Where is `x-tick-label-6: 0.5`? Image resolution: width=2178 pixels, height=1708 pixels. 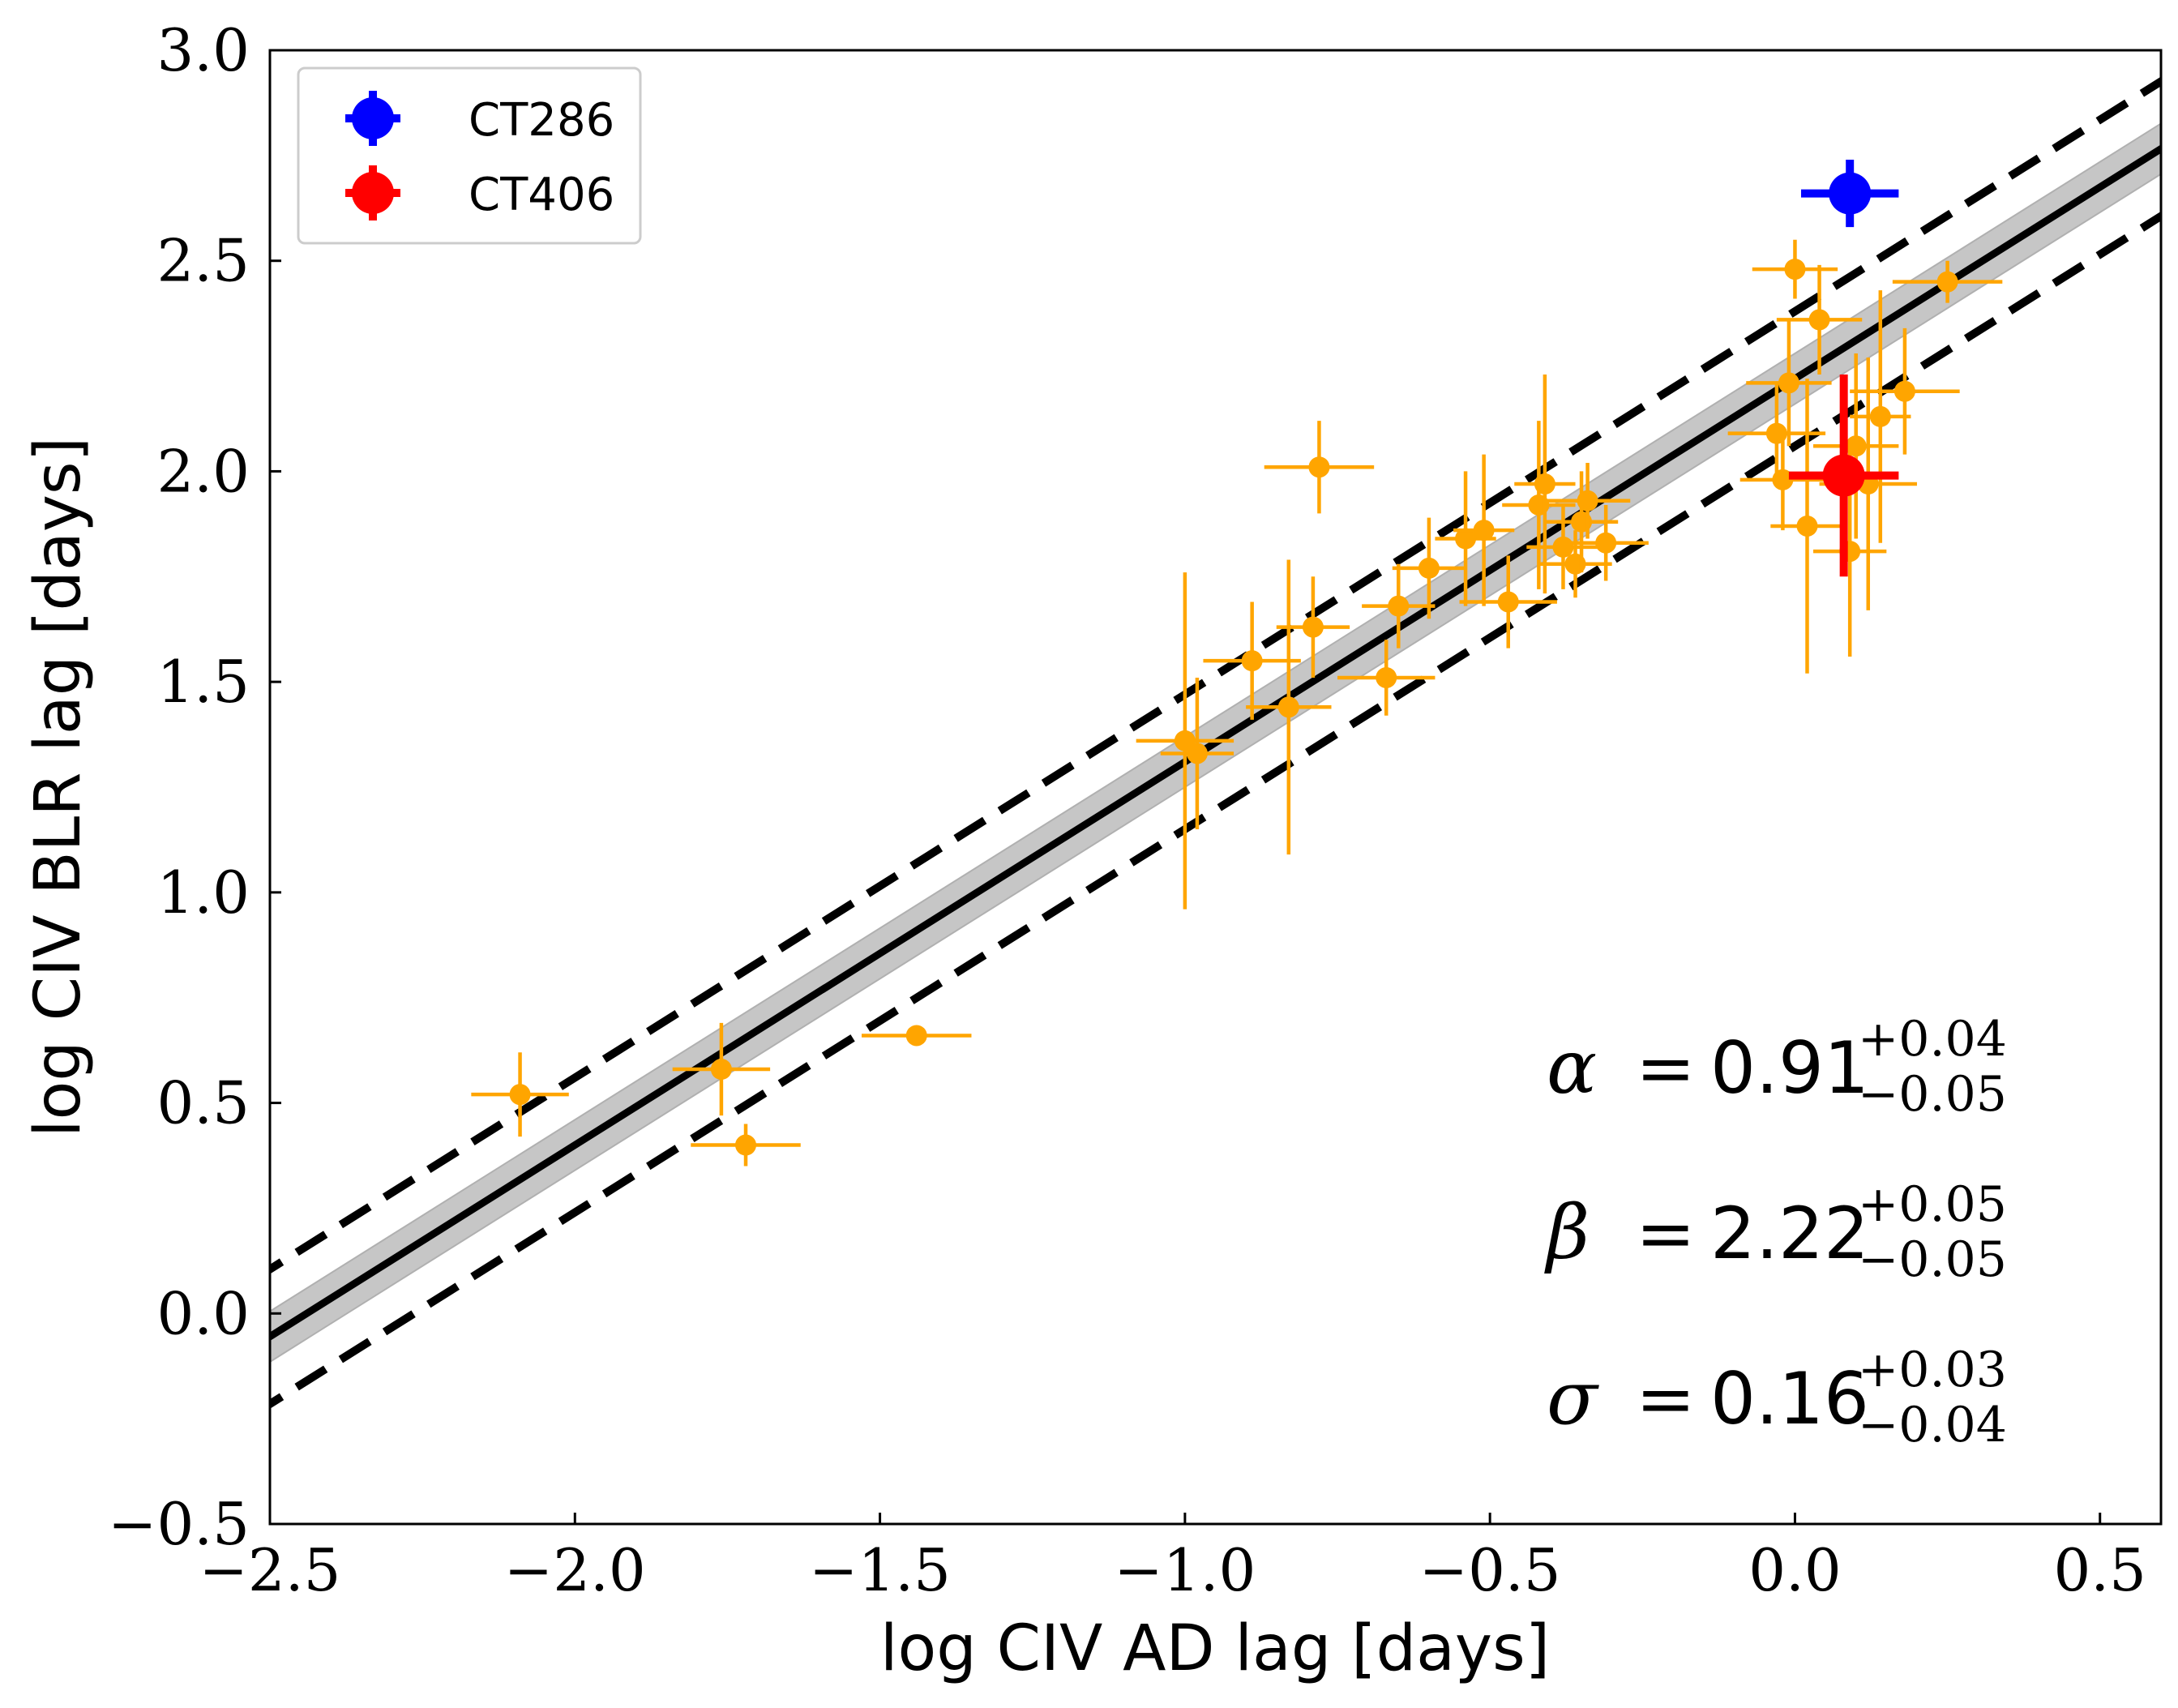
x-tick-label-6: 0.5 is located at coordinates (2099, 1570).